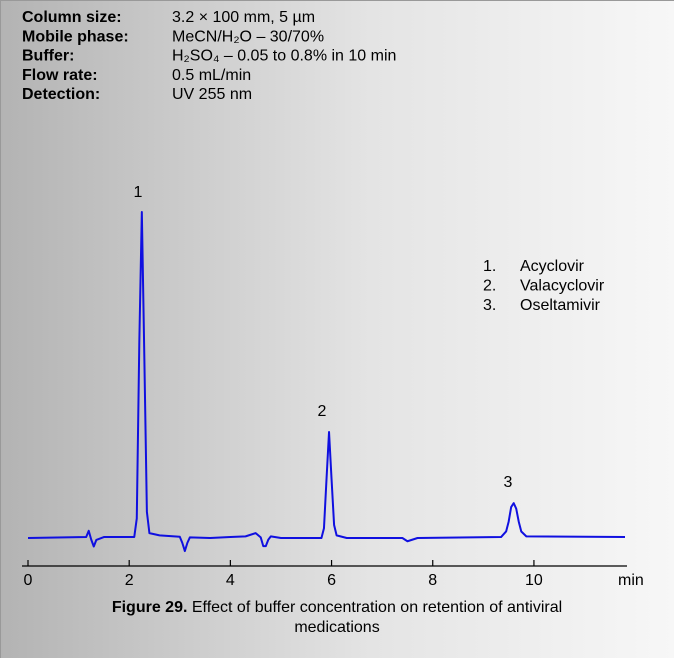 The width and height of the screenshot is (674, 658). I want to click on condition-label: Mobile phase:, so click(75, 36).